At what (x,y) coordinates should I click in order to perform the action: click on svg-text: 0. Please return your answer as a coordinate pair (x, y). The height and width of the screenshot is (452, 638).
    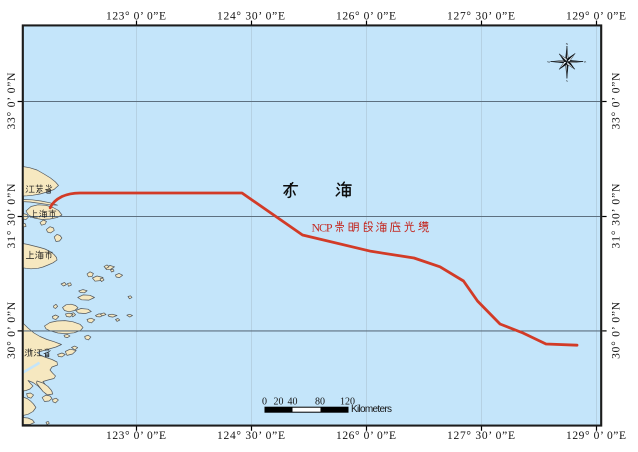
    Looking at the image, I should click on (264, 402).